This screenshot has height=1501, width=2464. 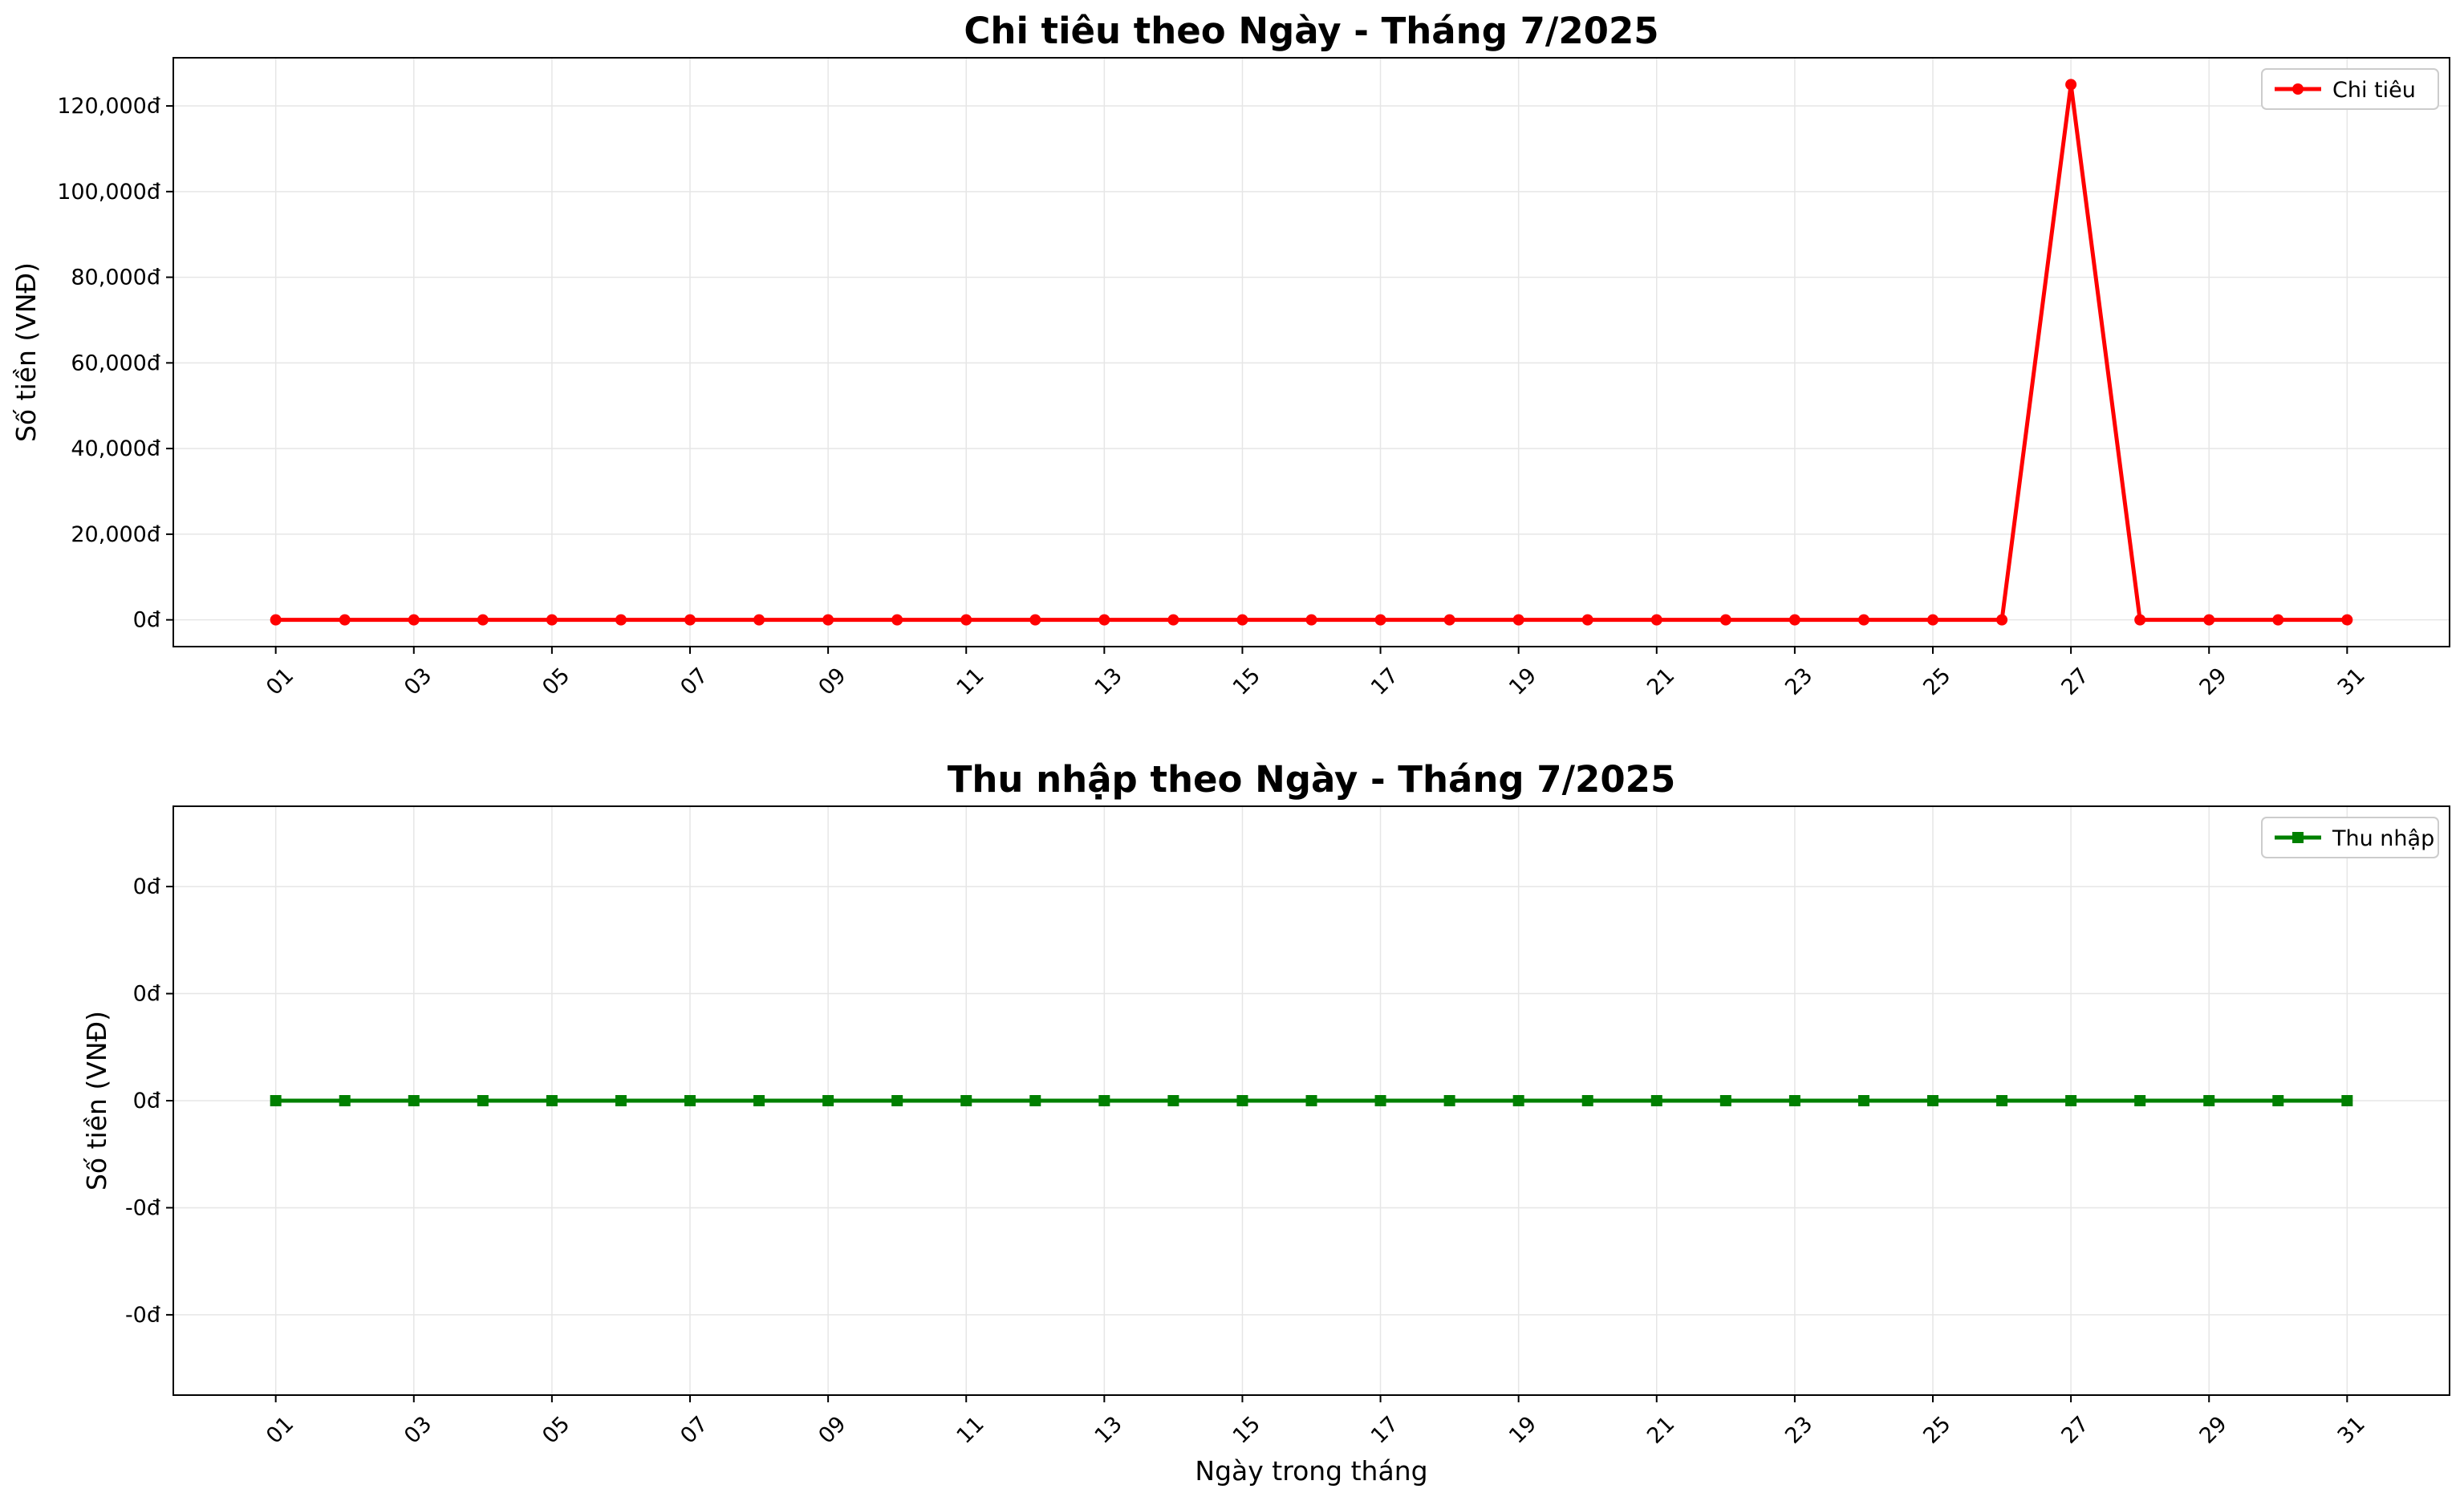 What do you see at coordinates (1311, 31) in the screenshot?
I see `chart-title: Chi tiêu theo Ngày - Tháng 7/2025` at bounding box center [1311, 31].